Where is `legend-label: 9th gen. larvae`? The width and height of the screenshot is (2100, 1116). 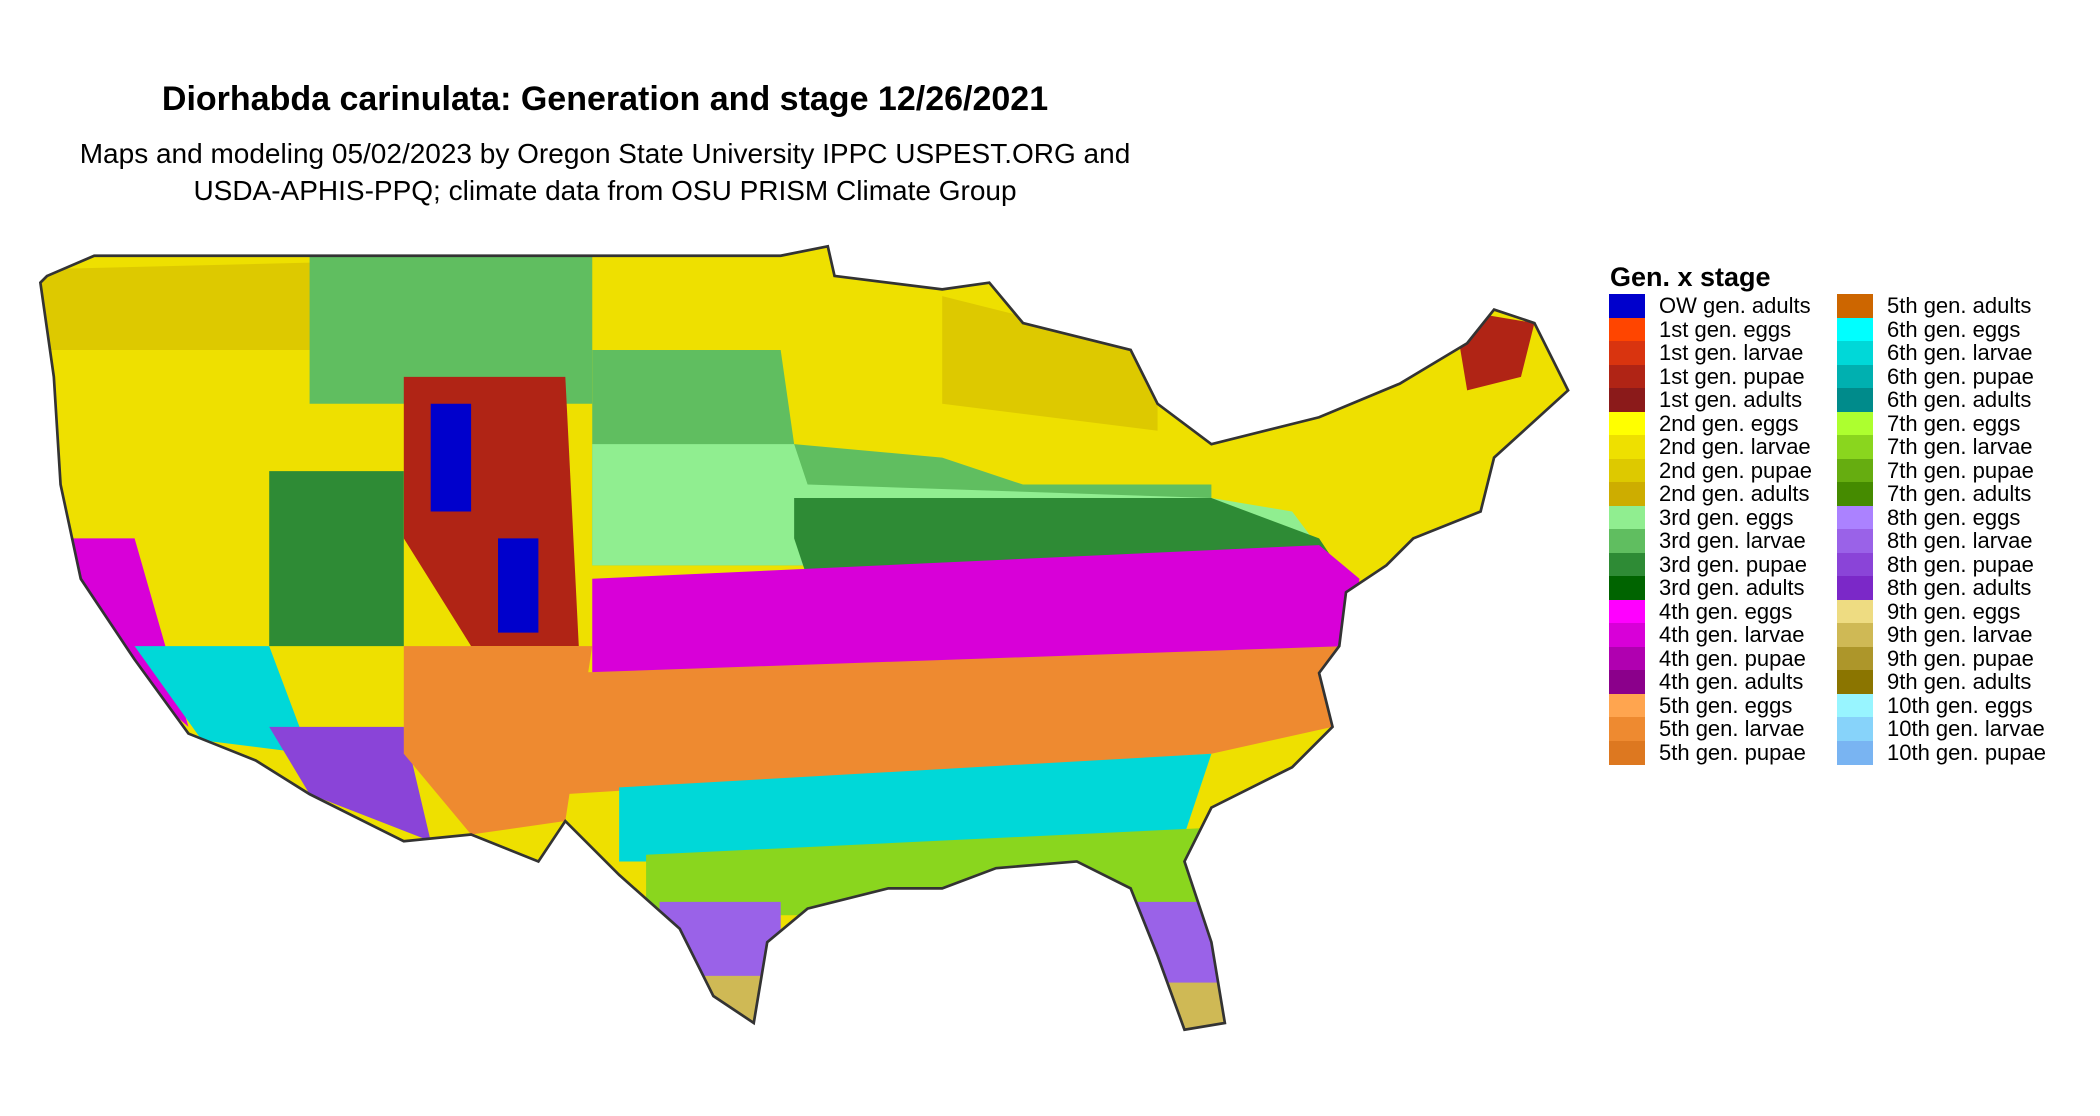
legend-label: 9th gen. larvae is located at coordinates (1960, 634).